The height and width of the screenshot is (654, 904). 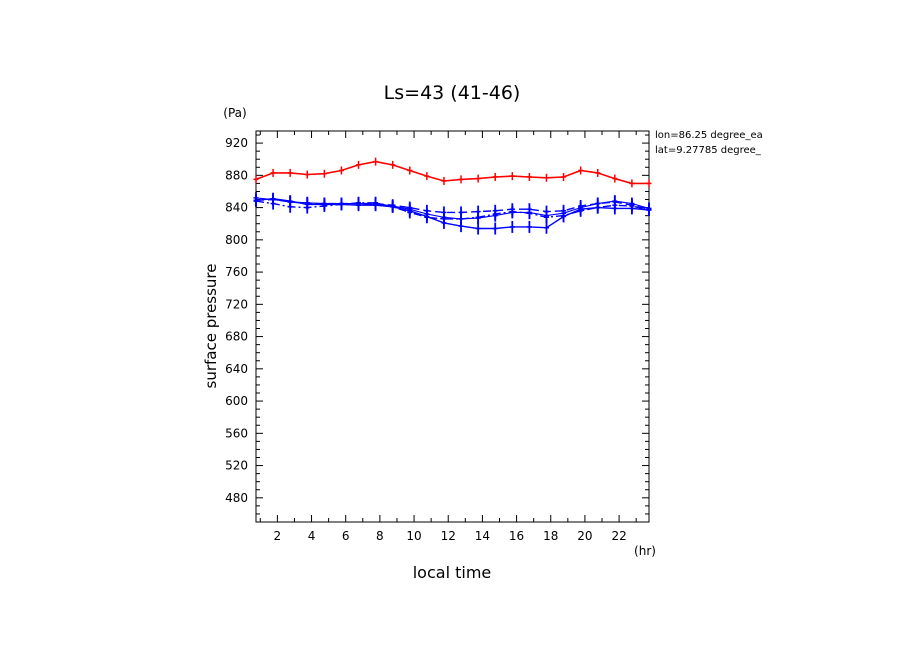 I want to click on y-tick-label: 480, so click(x=236, y=498).